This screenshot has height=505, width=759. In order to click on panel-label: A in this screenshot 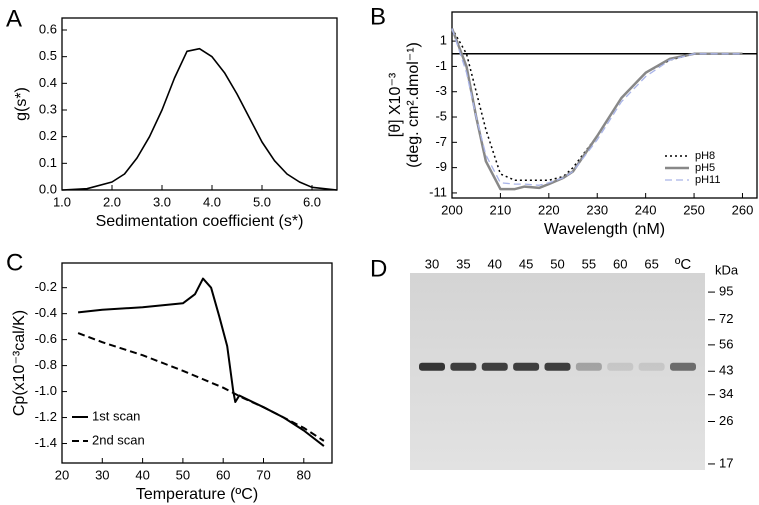, I will do `click(14, 18)`.